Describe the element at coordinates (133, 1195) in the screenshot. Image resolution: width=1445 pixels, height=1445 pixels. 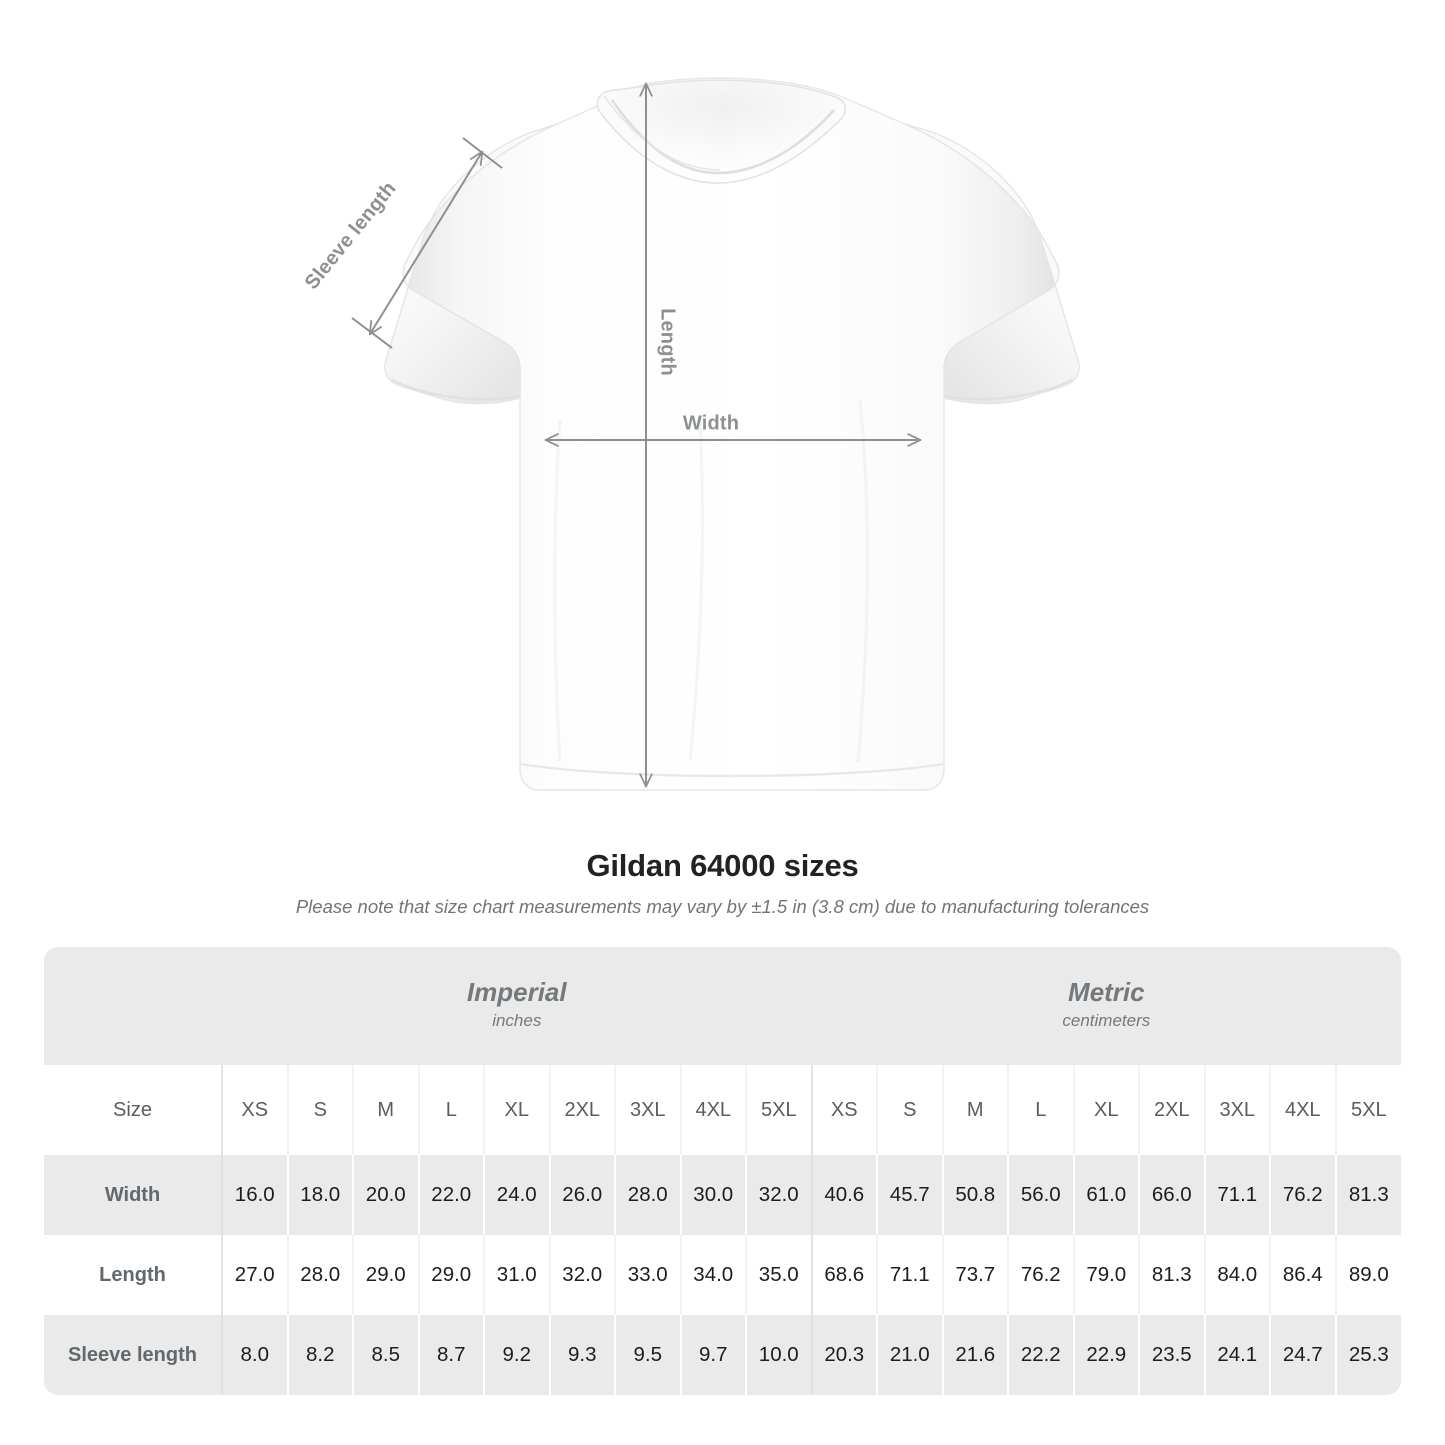
I see `measurement-row-label: Width` at that location.